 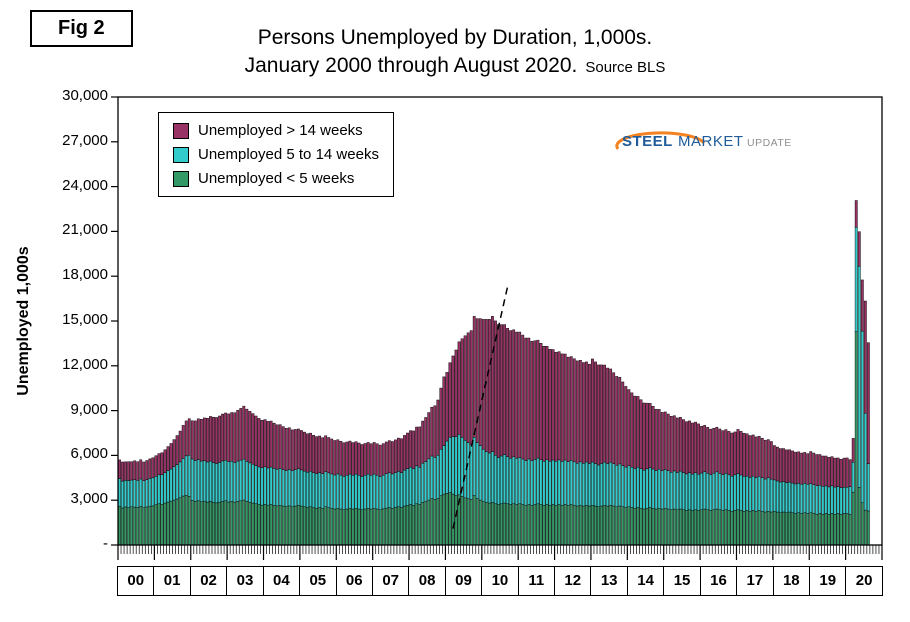 I want to click on trend-annotation-line, so click(x=480, y=407).